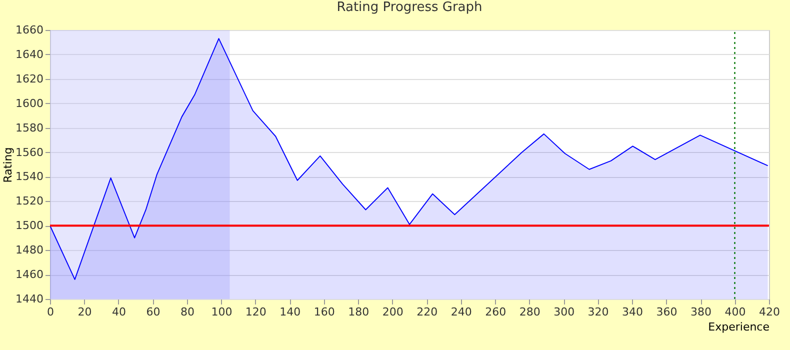 This screenshot has width=790, height=350. I want to click on x-tick-label: 280, so click(529, 312).